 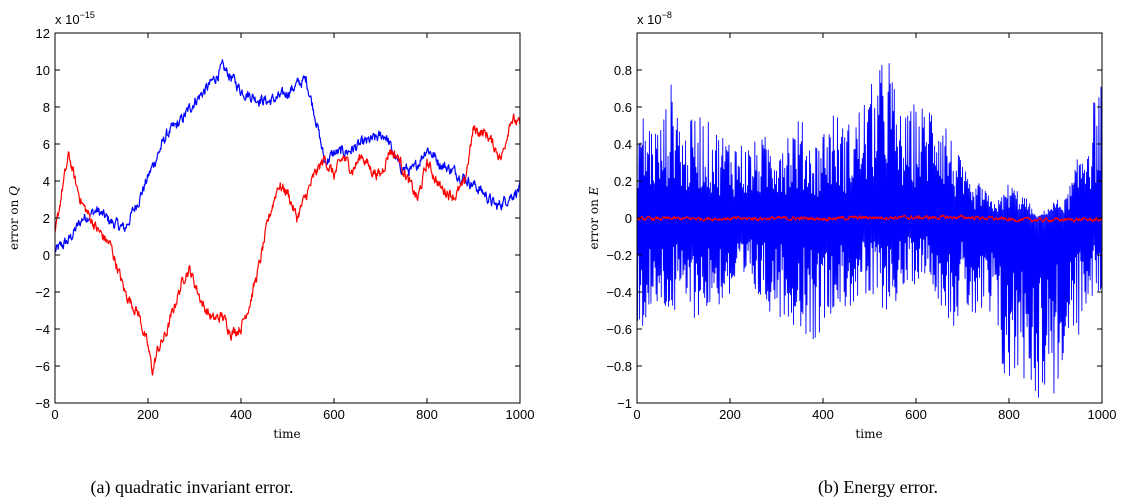 What do you see at coordinates (623, 181) in the screenshot?
I see `y-tick-label-b: 0.2` at bounding box center [623, 181].